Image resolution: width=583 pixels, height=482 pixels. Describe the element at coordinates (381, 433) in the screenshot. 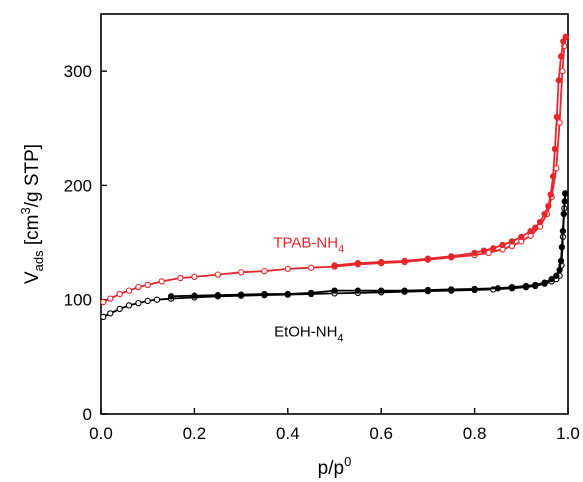

I see `x-tick-label: 0.6` at that location.